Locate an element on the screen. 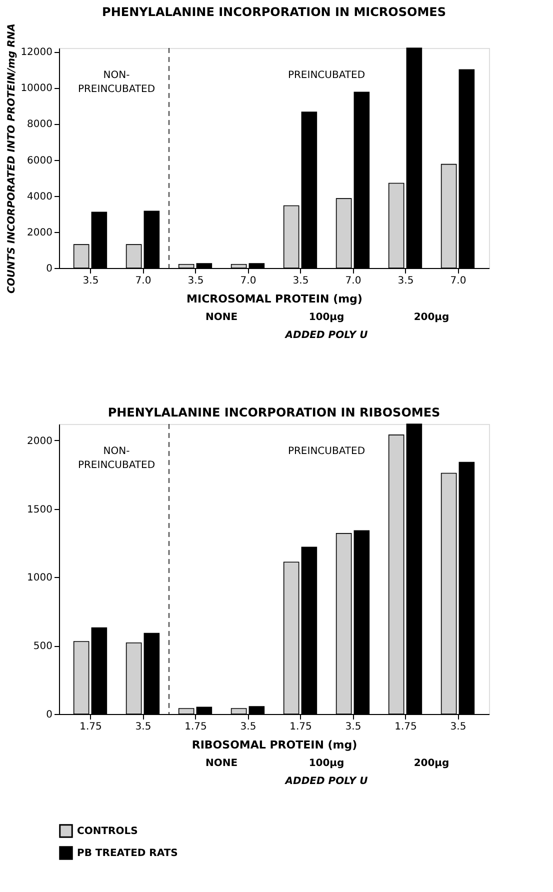  y-tick-label: 8000 is located at coordinates (39, 124).